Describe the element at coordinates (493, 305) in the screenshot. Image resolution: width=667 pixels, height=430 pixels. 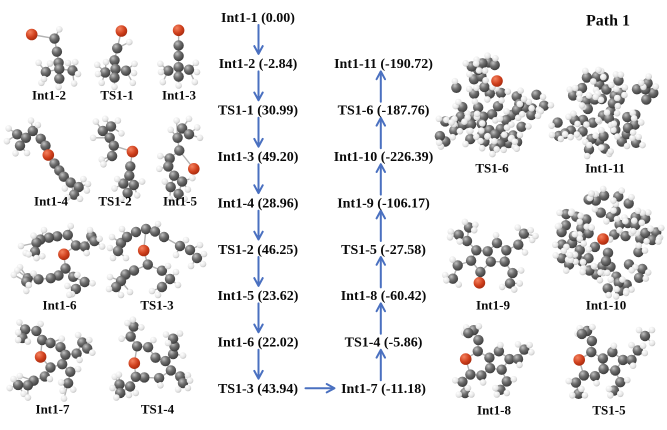
I see `svg-text: Int1-9` at that location.